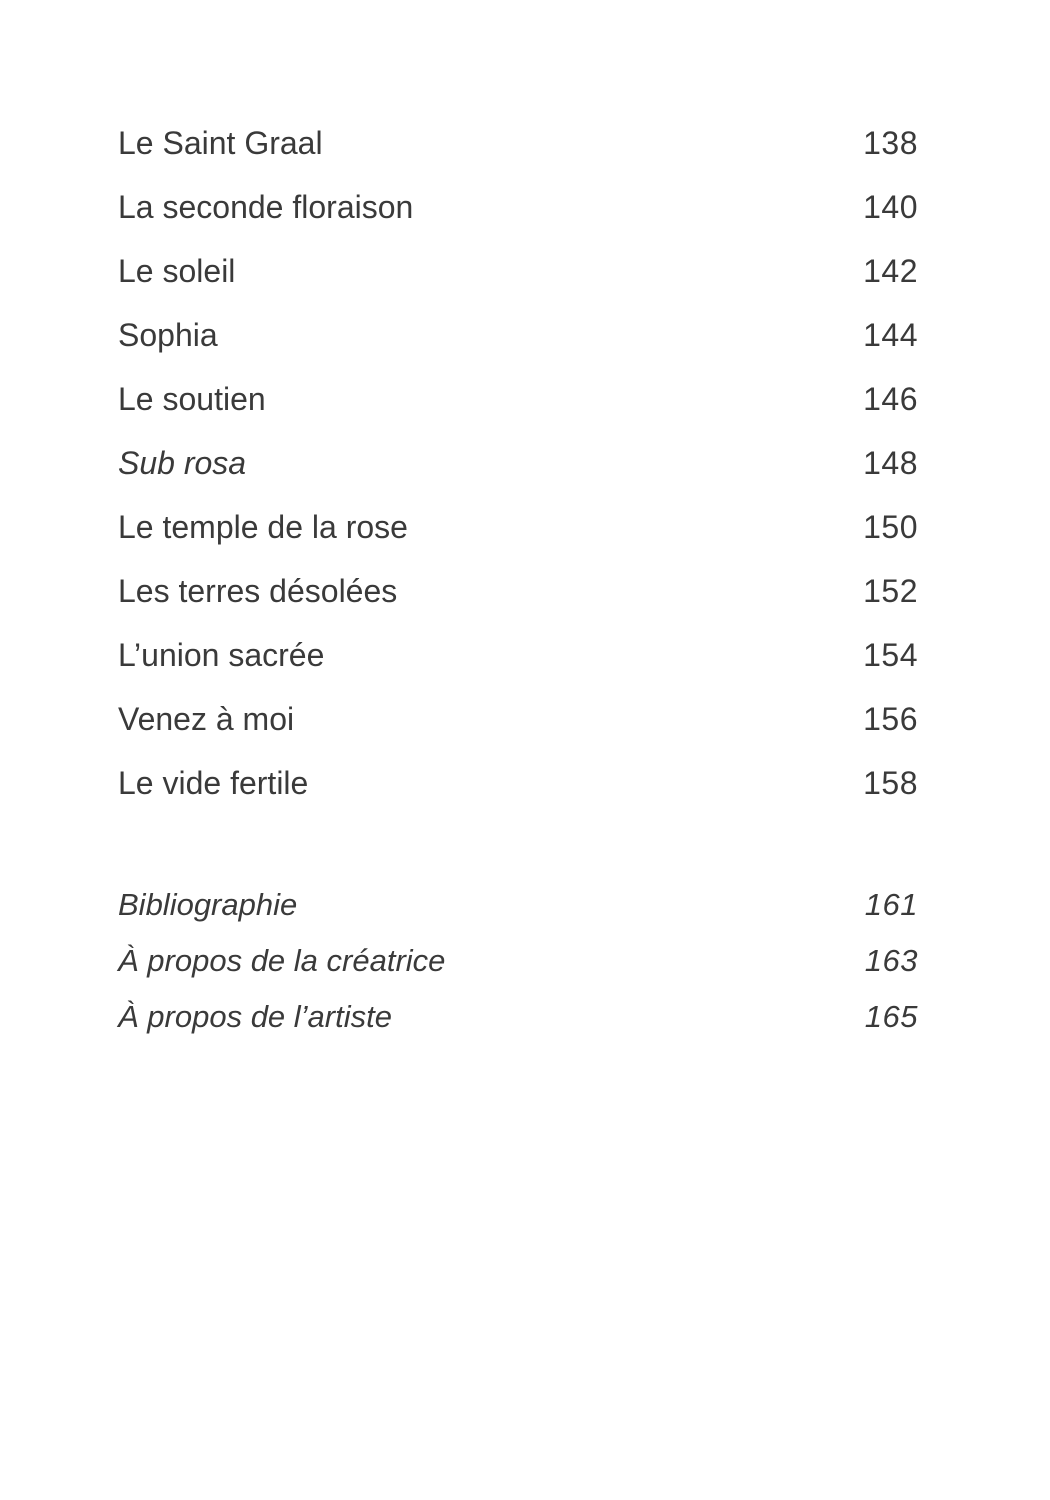  I want to click on entry-title: La seconde floraison, so click(266, 206).